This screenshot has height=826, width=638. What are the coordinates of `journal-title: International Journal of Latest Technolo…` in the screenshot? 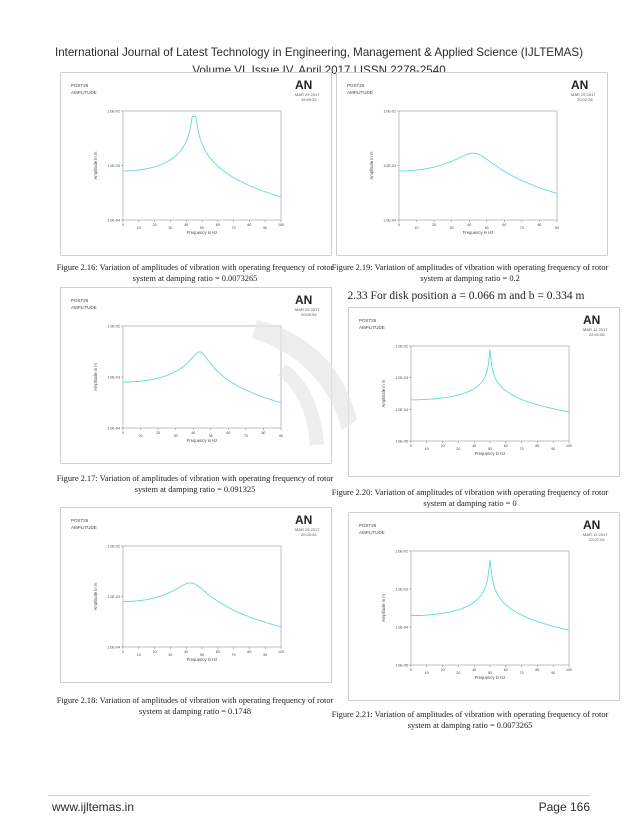 It's located at (319, 52).